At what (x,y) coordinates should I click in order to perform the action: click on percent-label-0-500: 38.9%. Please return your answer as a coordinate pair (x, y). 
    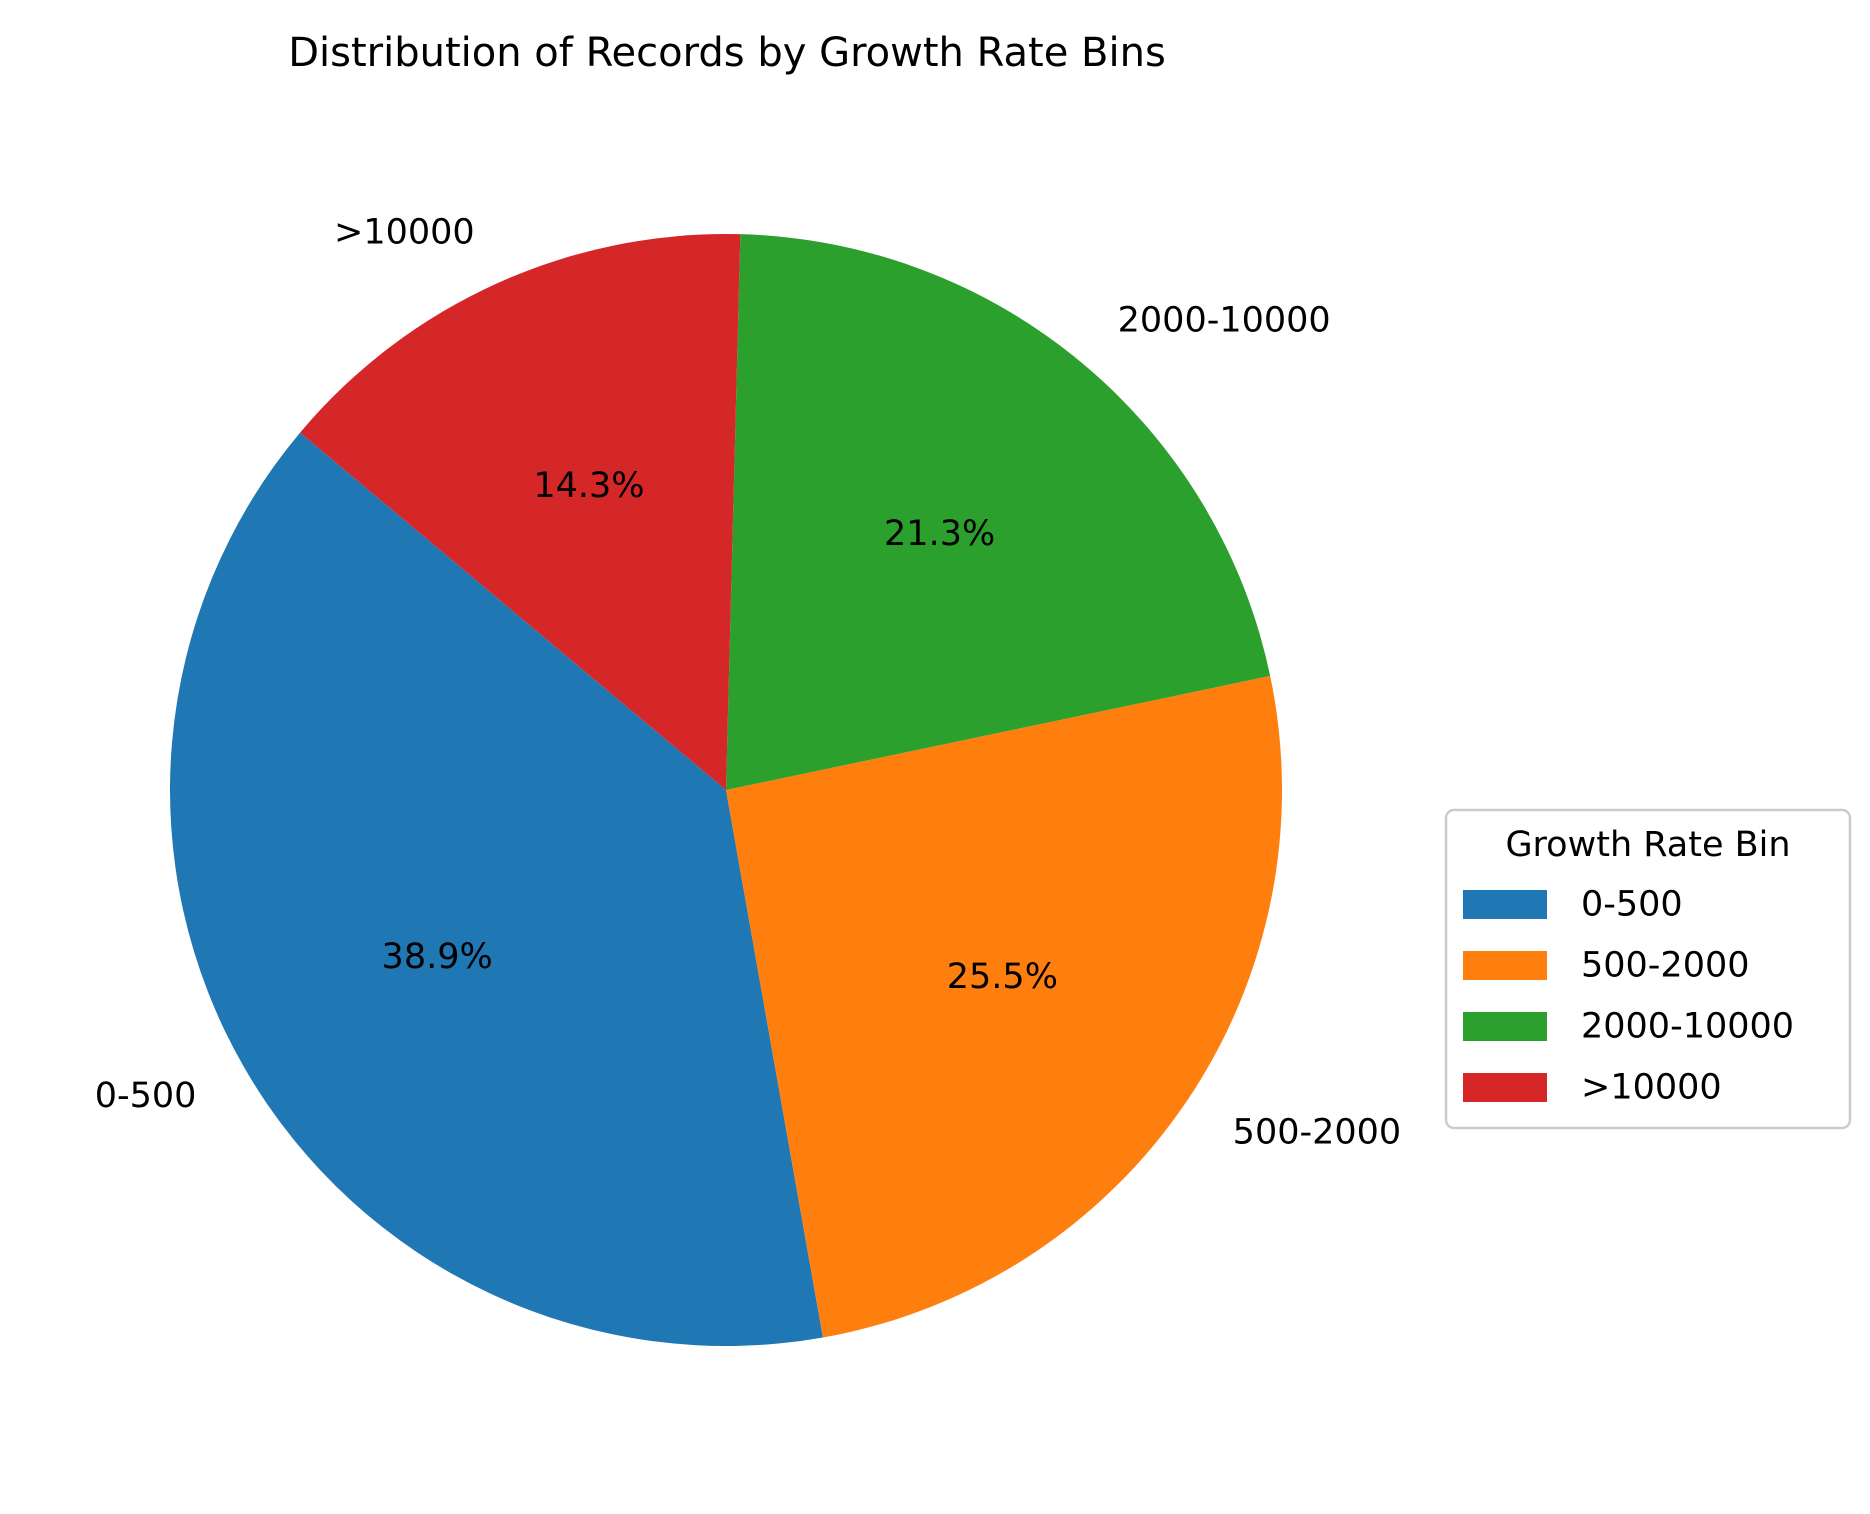
    Looking at the image, I should click on (437, 957).